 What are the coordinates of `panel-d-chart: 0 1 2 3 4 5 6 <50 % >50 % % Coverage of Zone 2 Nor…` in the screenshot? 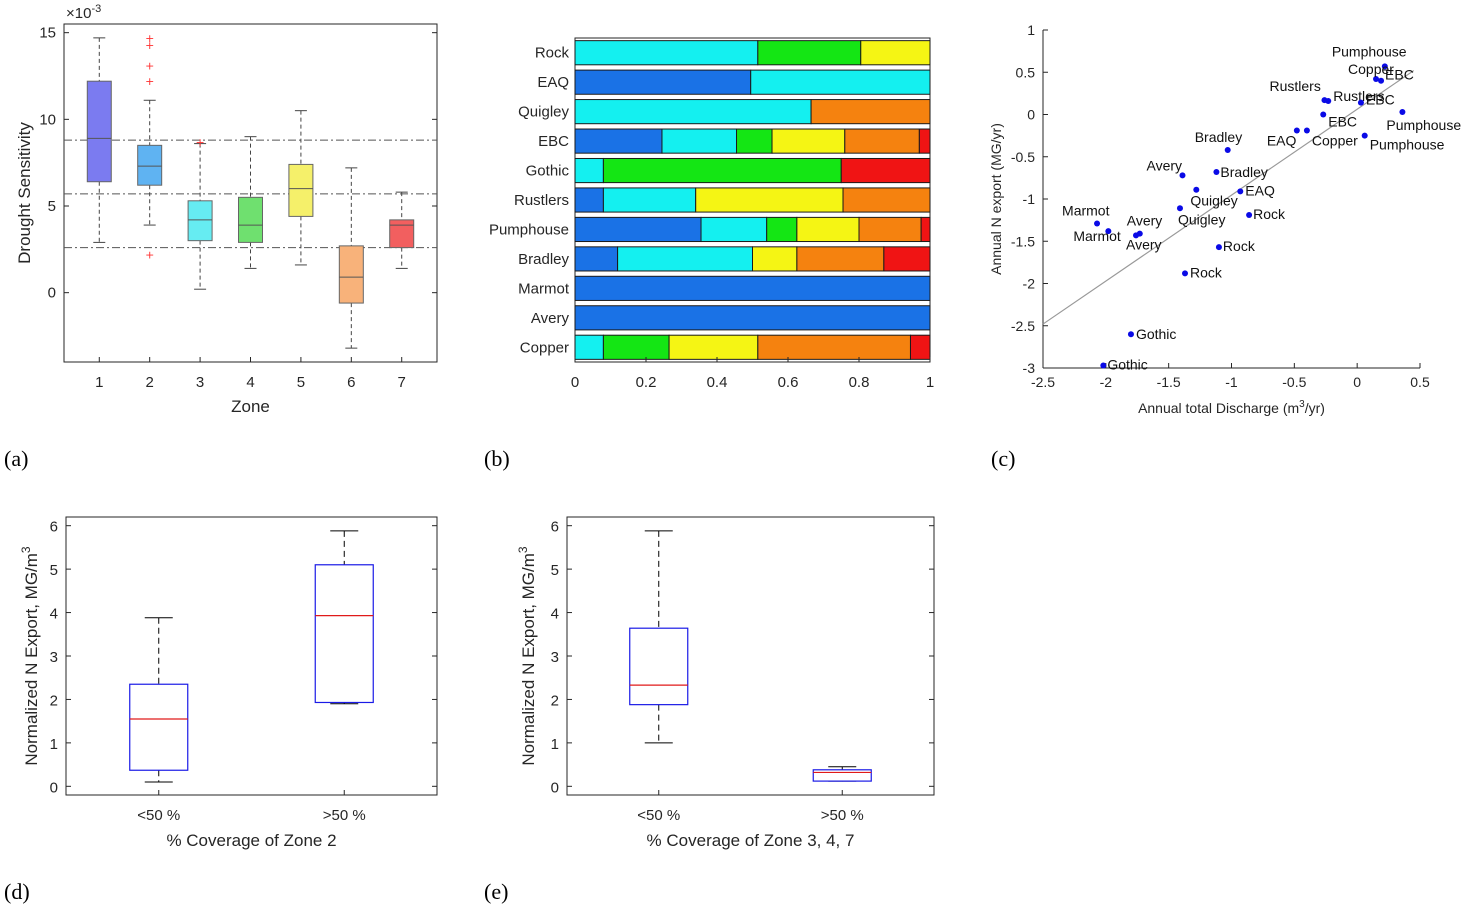 It's located at (228, 683).